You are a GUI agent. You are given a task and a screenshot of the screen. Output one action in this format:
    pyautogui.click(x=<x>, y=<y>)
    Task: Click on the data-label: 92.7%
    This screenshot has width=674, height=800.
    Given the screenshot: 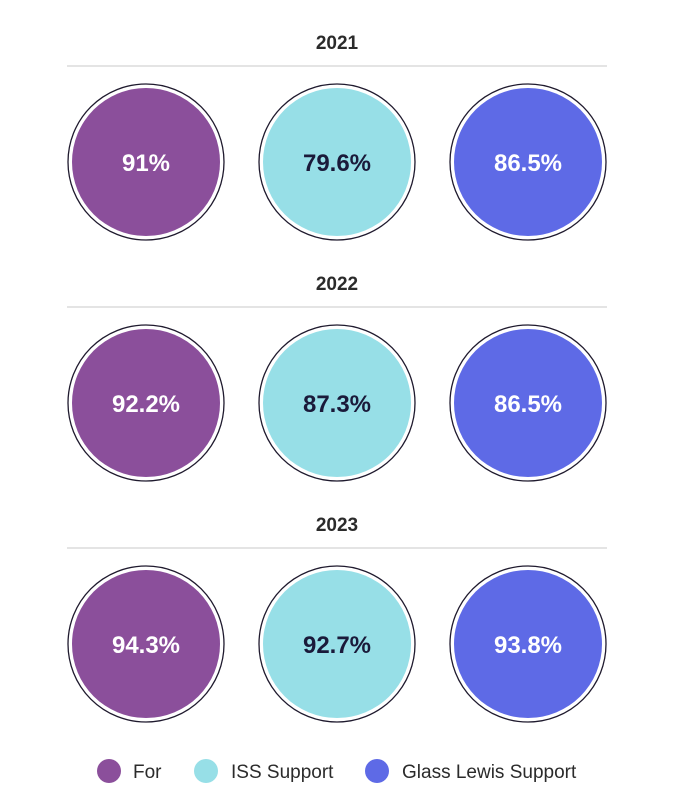 What is the action you would take?
    pyautogui.click(x=337, y=645)
    